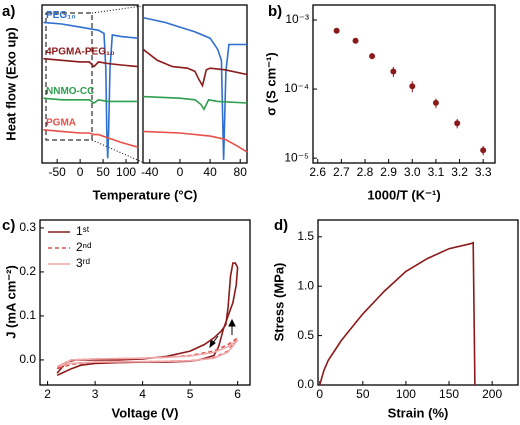  What do you see at coordinates (150, 172) in the screenshot?
I see `x-tick-label: -40` at bounding box center [150, 172].